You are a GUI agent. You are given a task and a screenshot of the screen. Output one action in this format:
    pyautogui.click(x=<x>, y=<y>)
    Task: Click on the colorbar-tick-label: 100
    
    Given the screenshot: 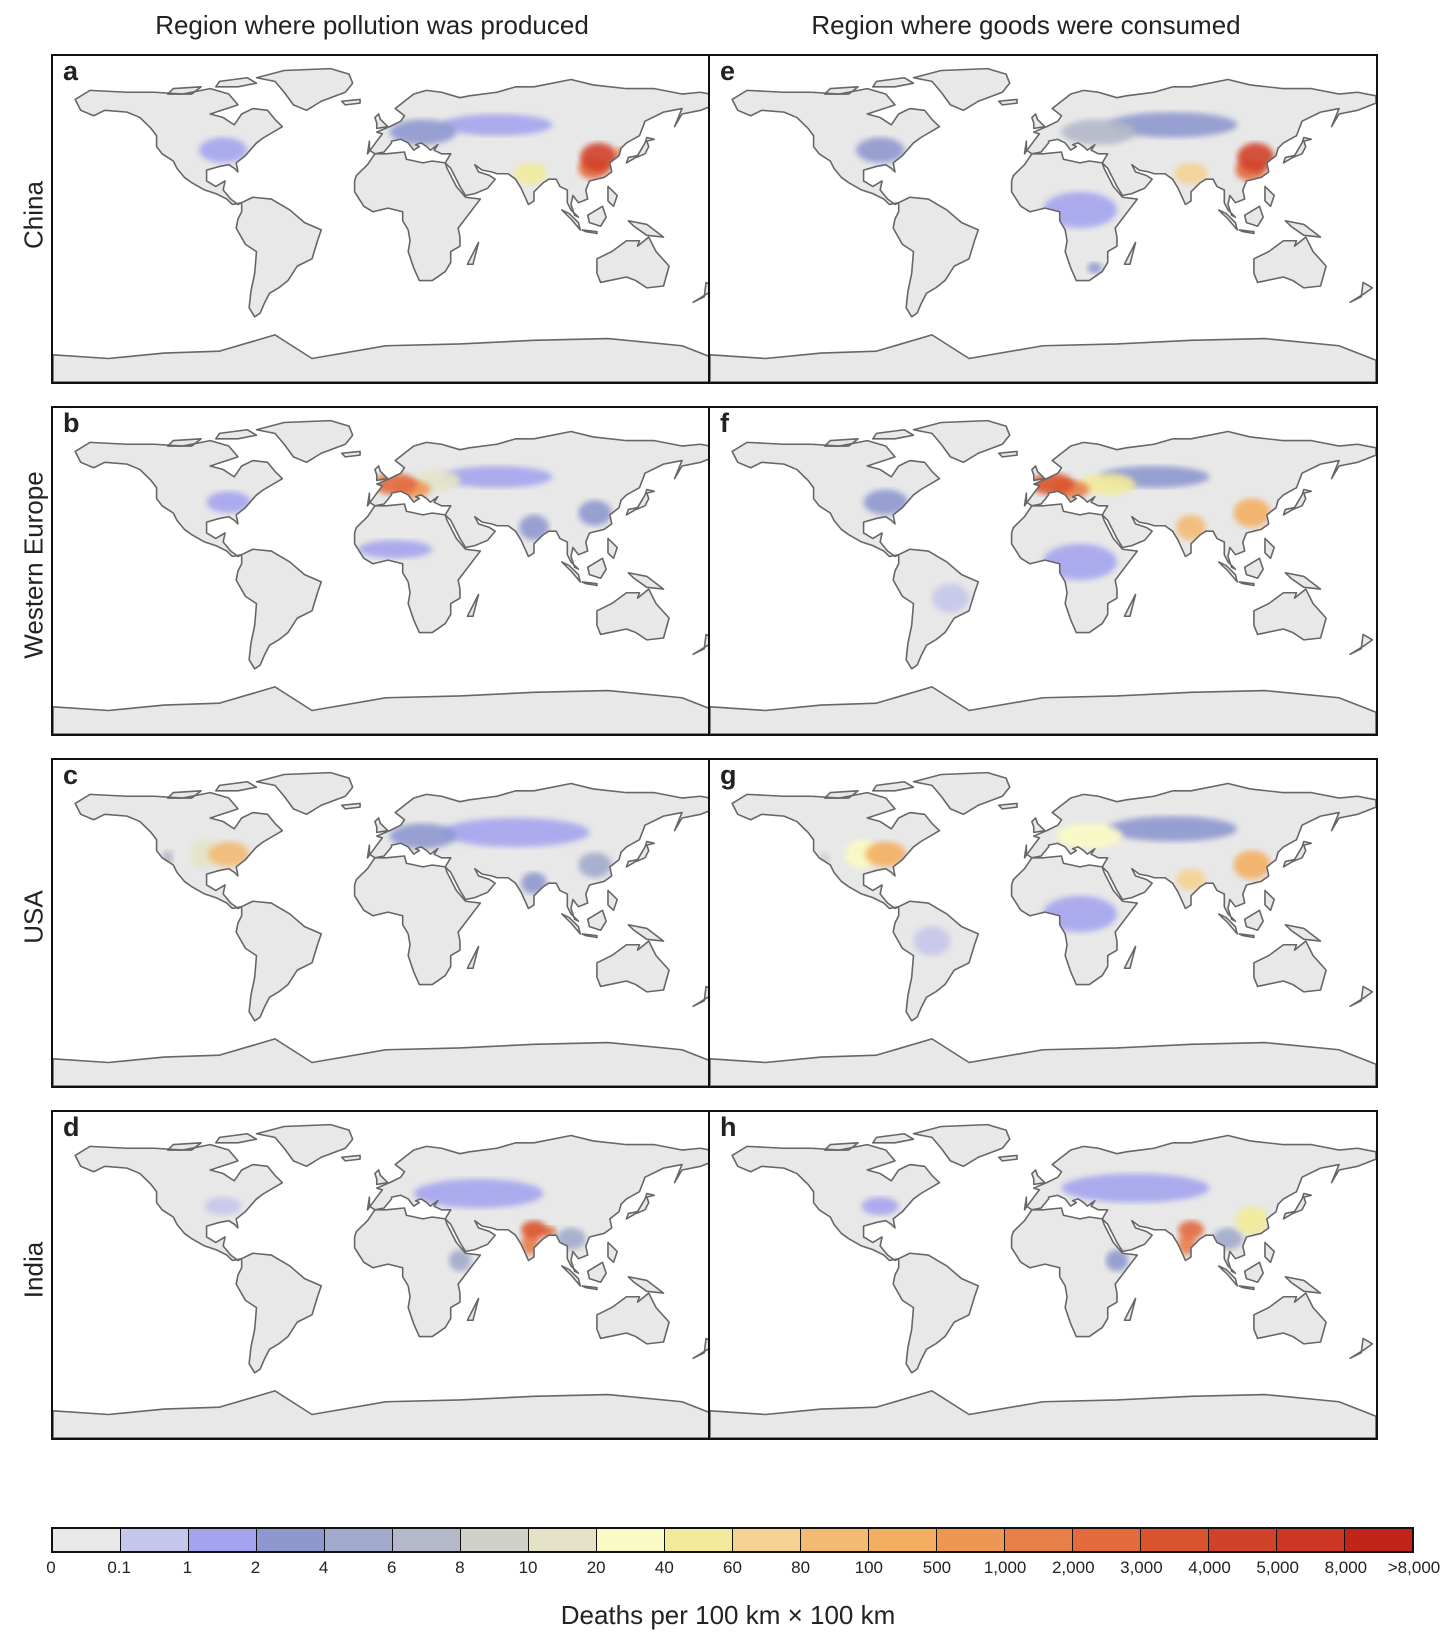 What is the action you would take?
    pyautogui.click(x=868, y=1567)
    